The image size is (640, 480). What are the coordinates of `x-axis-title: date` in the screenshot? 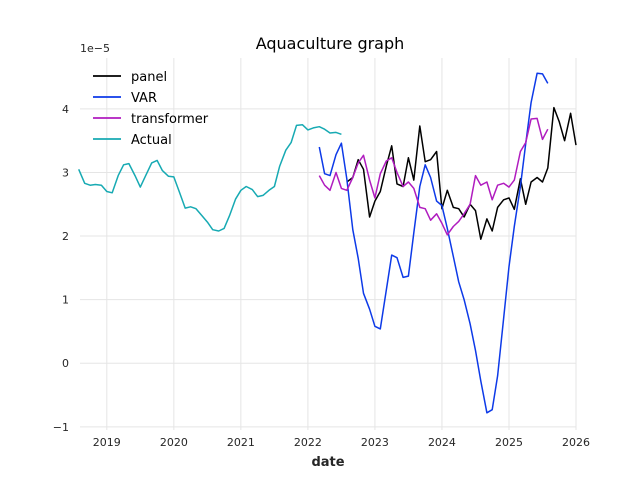 It's located at (327, 462).